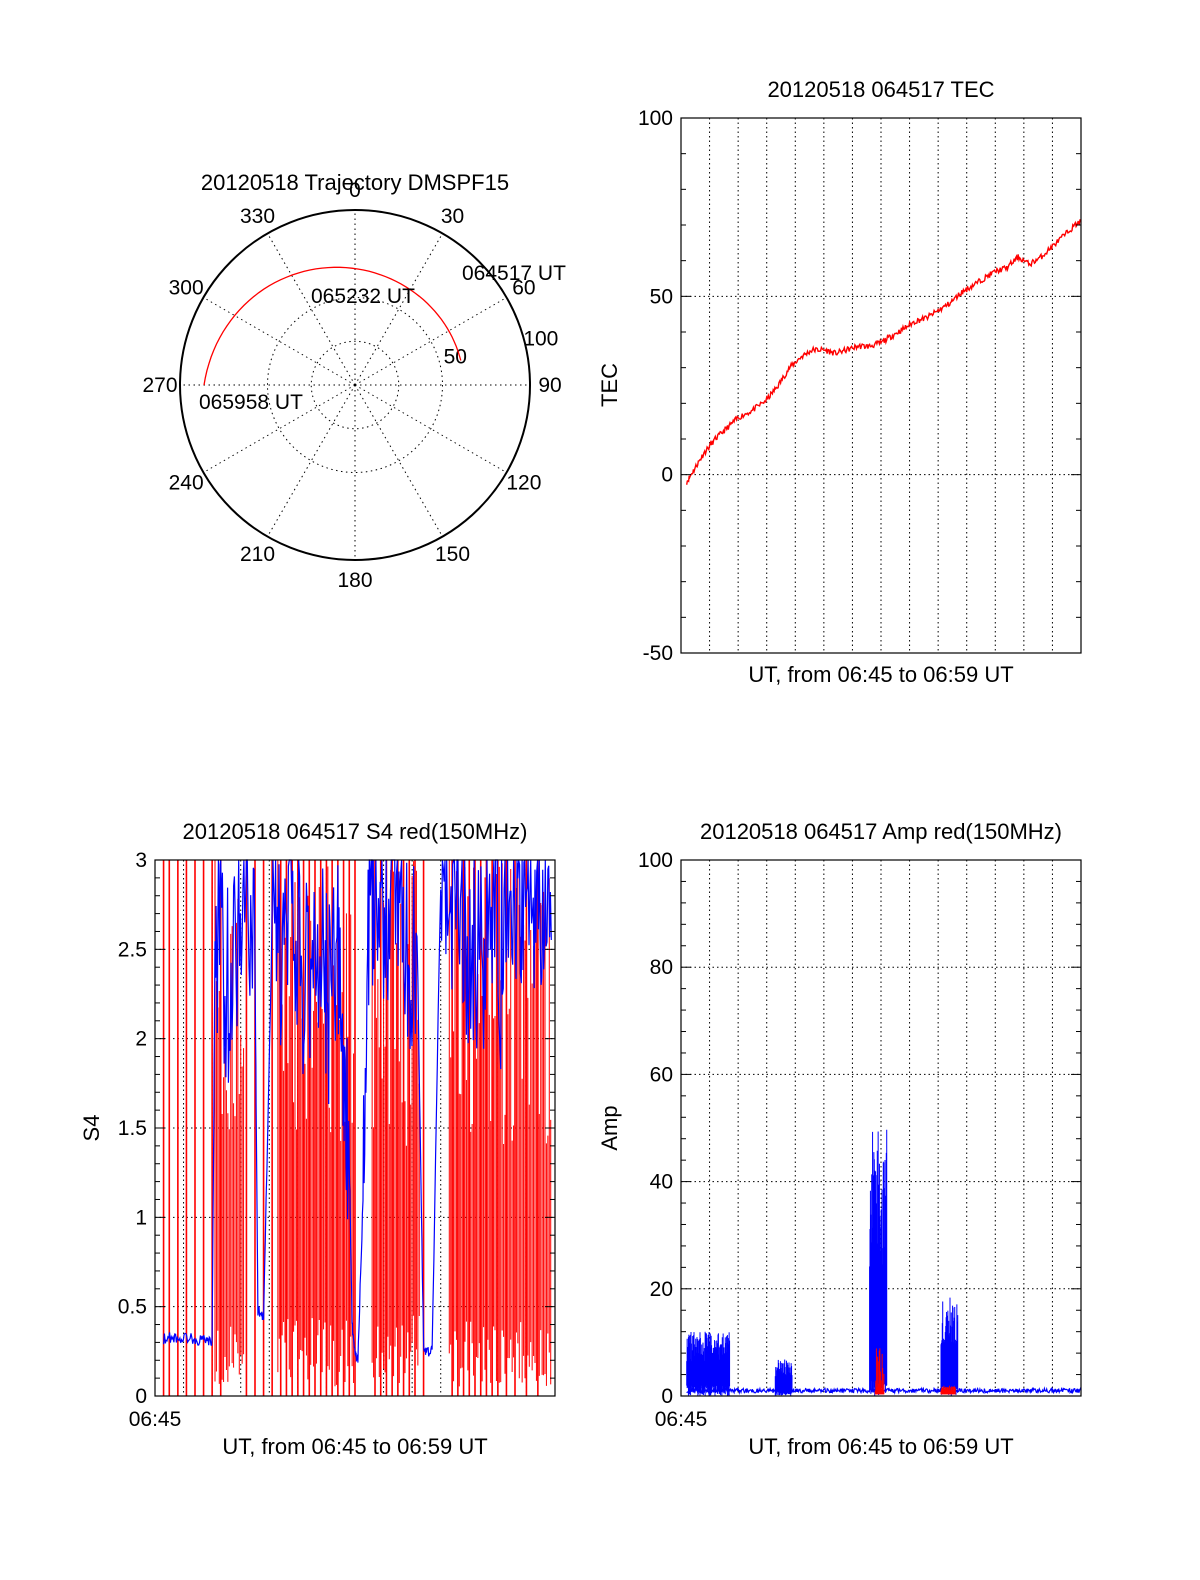  I want to click on s4-red-series, so click(357, 1128).